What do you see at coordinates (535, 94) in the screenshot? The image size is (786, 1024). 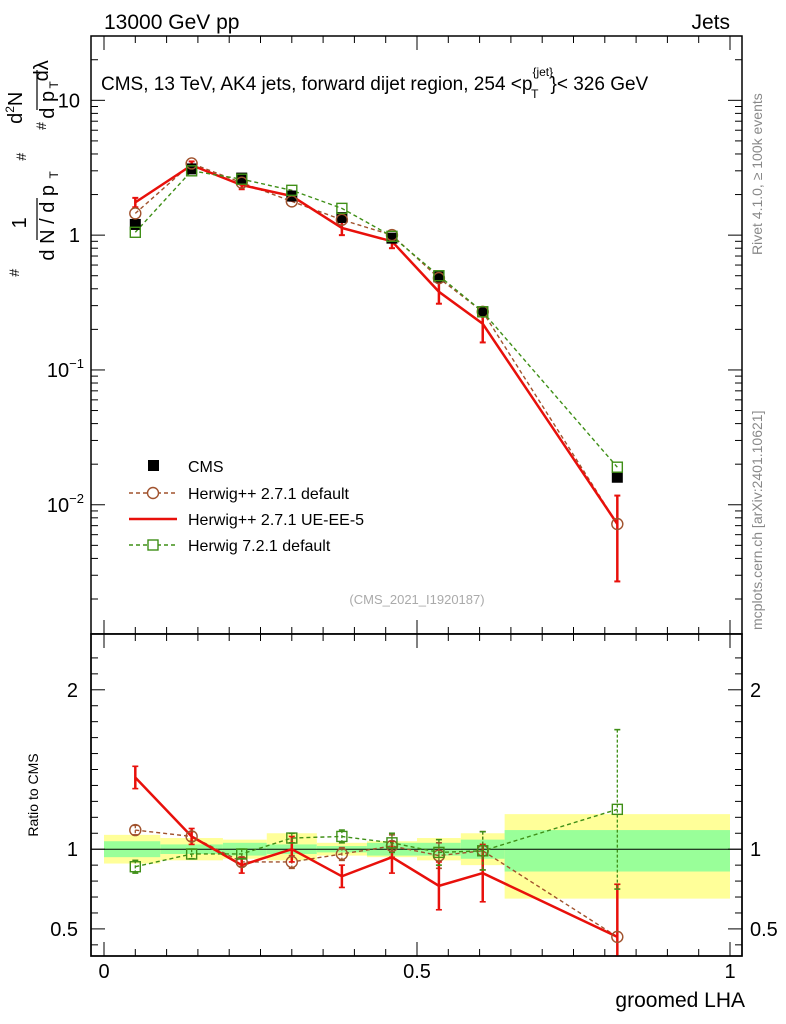 I see `plot-title-sub: T` at bounding box center [535, 94].